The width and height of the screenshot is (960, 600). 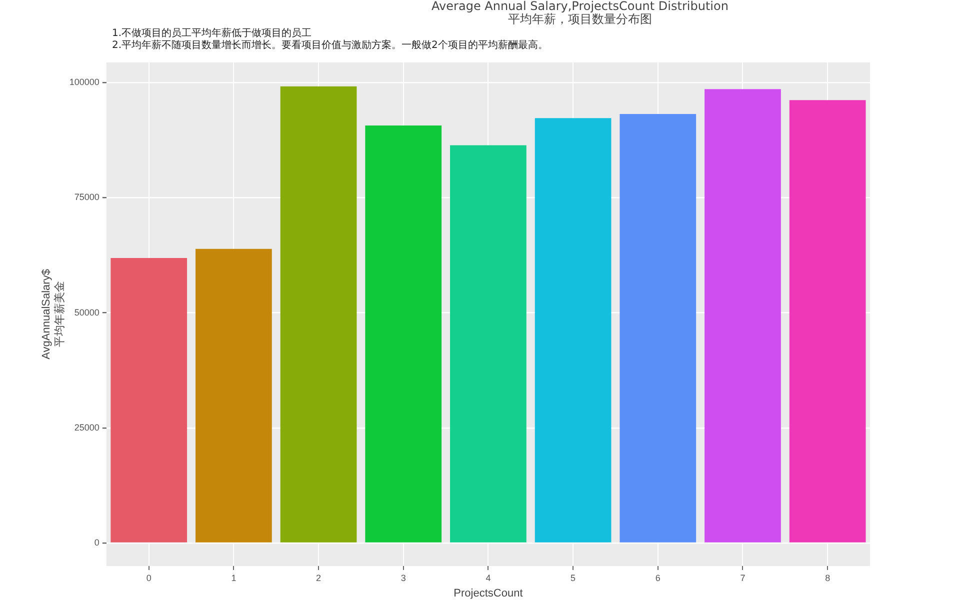 I want to click on y-tick-label: 25000, so click(x=87, y=427).